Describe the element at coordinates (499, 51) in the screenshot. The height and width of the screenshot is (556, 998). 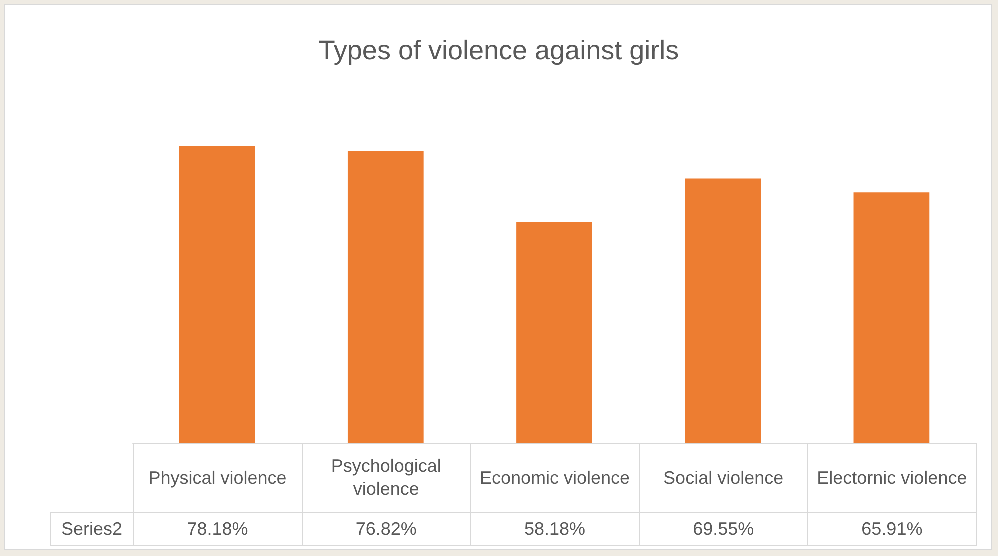
I see `chart-title: Types of violence against girls` at that location.